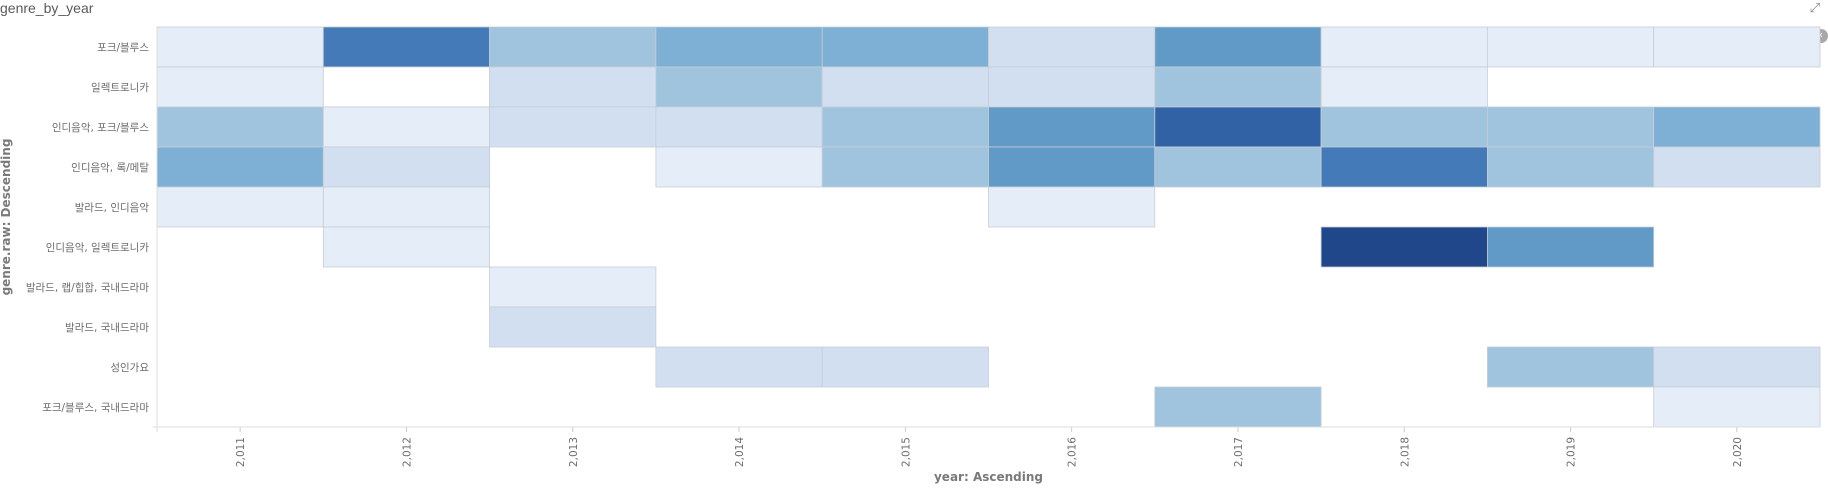  Describe the element at coordinates (574, 452) in the screenshot. I see `x-tick-label: 2,013` at that location.